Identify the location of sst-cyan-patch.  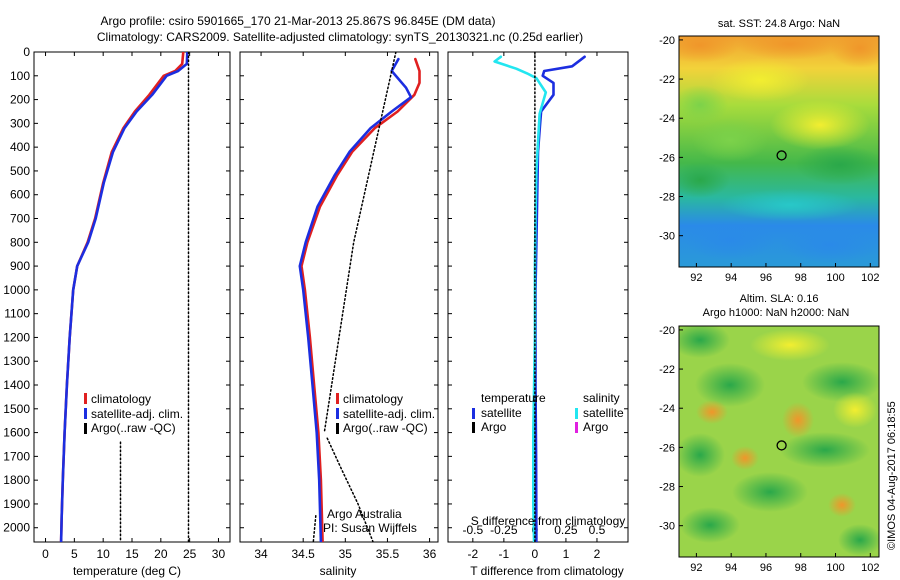
(790, 205).